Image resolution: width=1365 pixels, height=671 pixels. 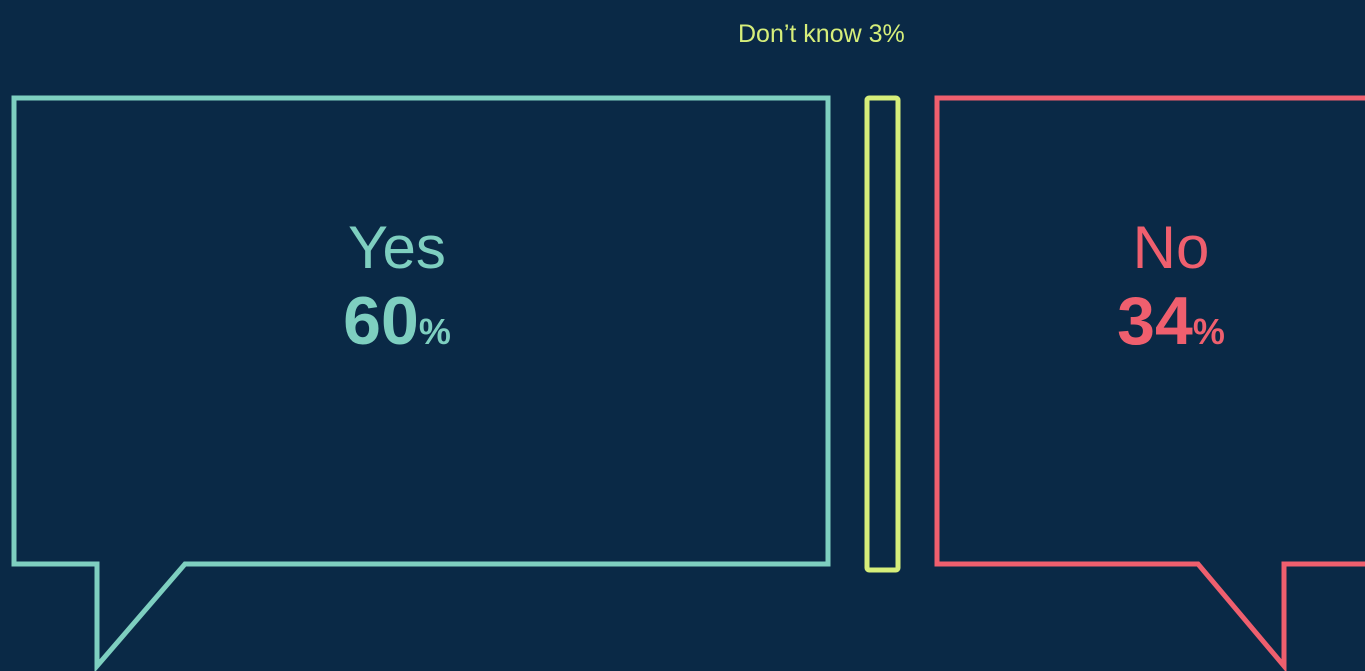 I want to click on yes-category-label: Yes, so click(x=397, y=247).